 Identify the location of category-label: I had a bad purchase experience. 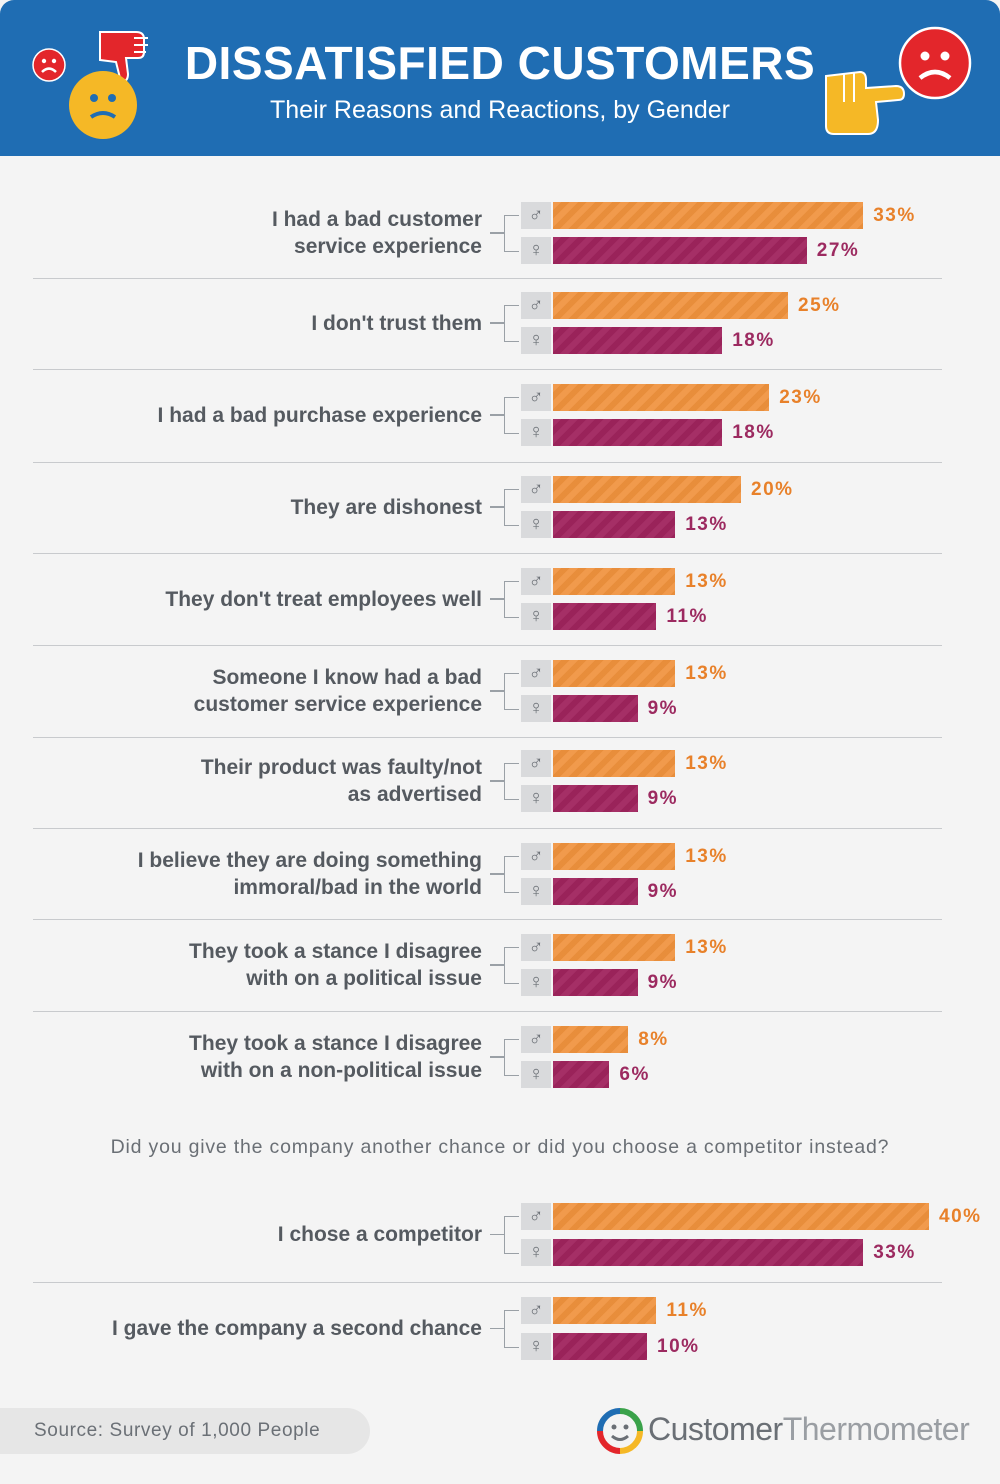
(320, 415).